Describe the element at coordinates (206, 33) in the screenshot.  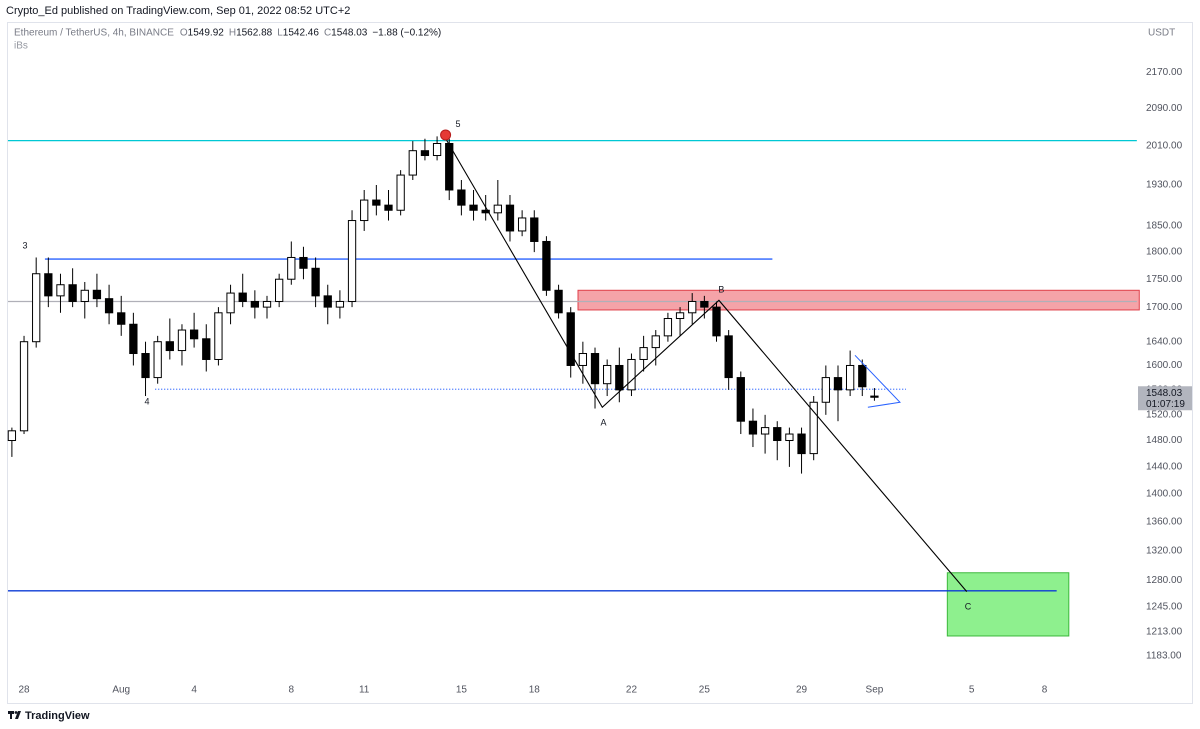
I see `legend-value: 1549.92` at that location.